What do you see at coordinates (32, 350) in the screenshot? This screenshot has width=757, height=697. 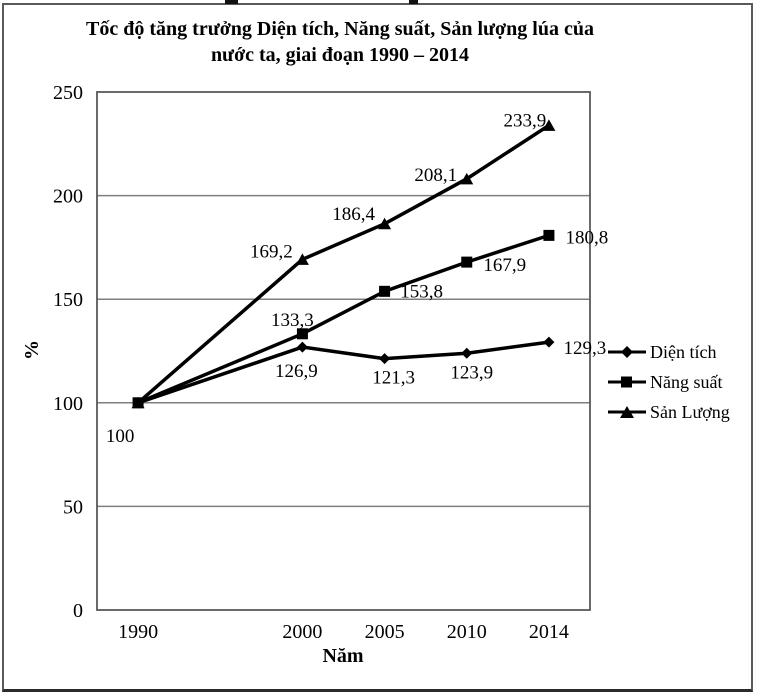 I see `y-axis-title: %` at bounding box center [32, 350].